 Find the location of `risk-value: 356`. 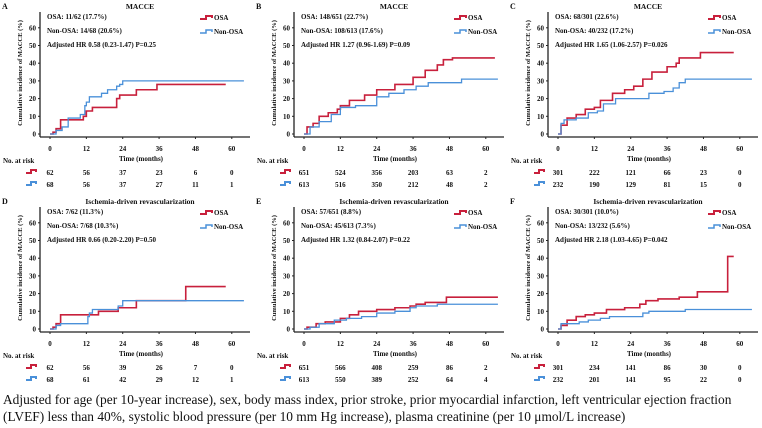

risk-value: 356 is located at coordinates (376, 173).